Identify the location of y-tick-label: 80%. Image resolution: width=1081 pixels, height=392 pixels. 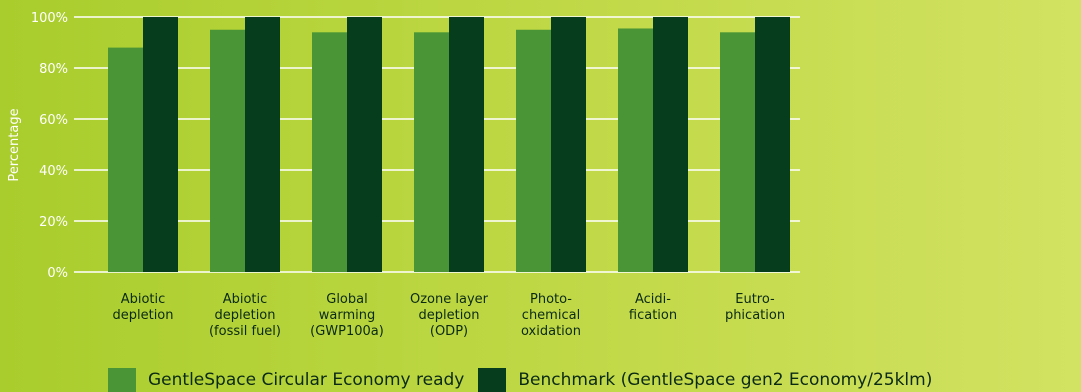
(53, 69).